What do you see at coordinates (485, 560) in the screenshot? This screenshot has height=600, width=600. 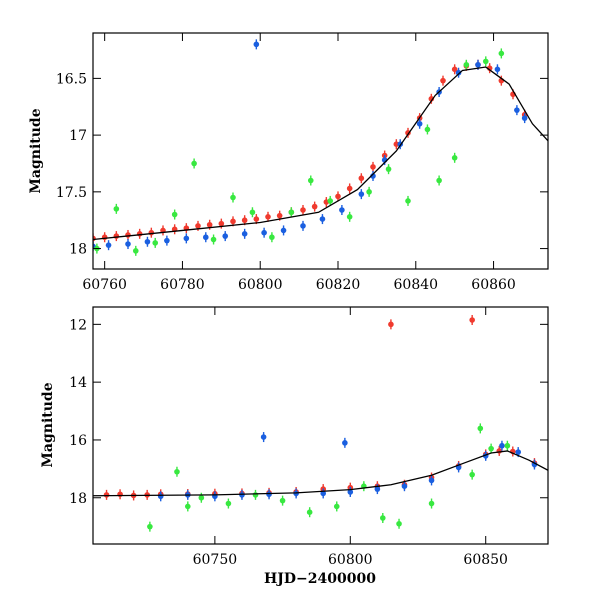 I see `bottom-x-tick-label: 60850` at bounding box center [485, 560].